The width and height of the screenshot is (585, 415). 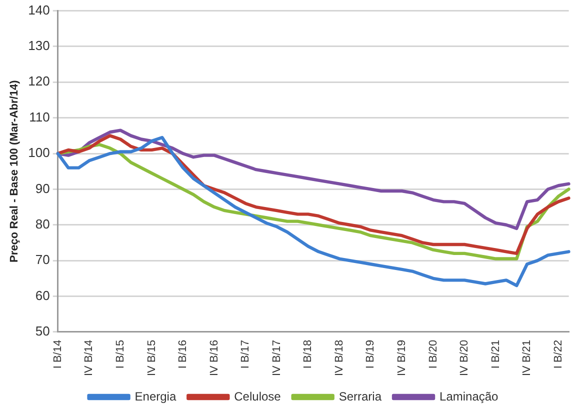 What do you see at coordinates (527, 358) in the screenshot?
I see `x-tick-label: IV B/21` at bounding box center [527, 358].